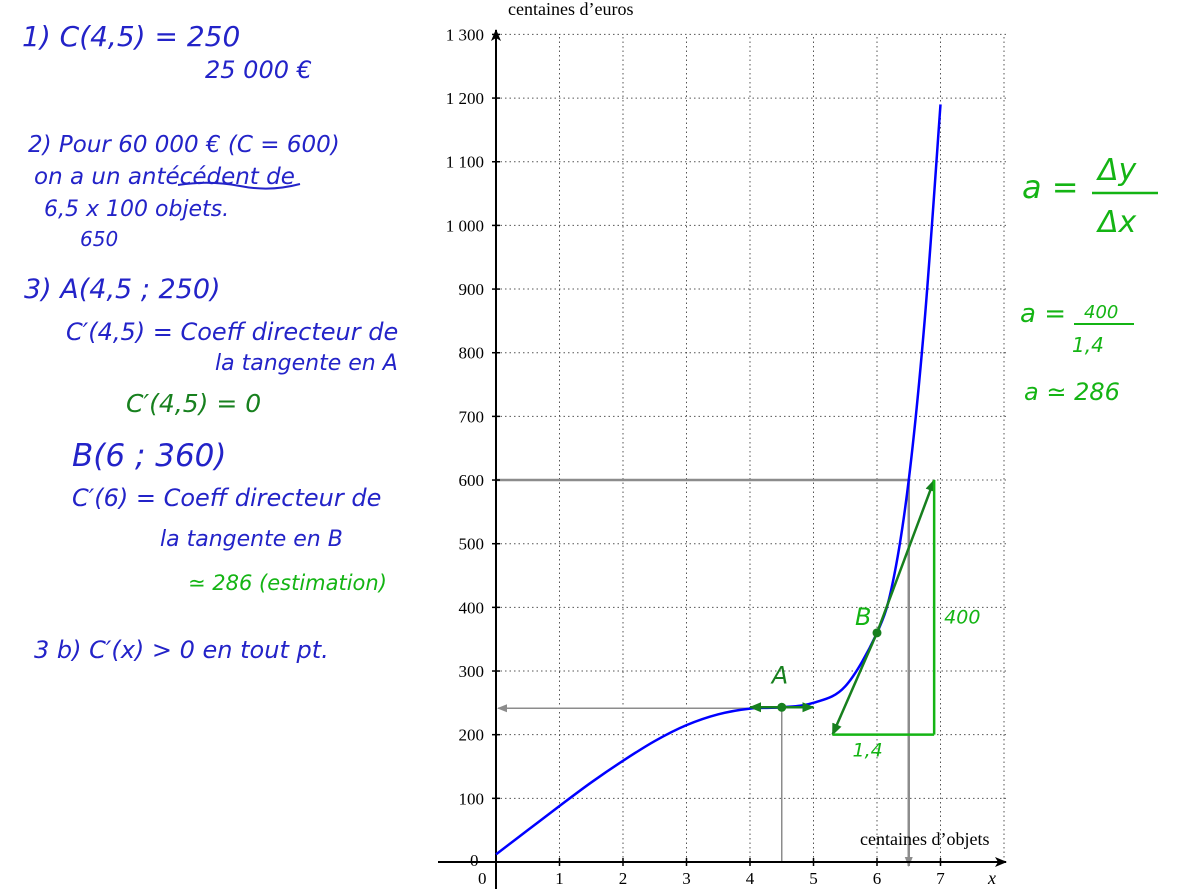 The image size is (1204, 891). What do you see at coordinates (258, 70) in the screenshot?
I see `note-q1-line2: 25 000 €` at bounding box center [258, 70].